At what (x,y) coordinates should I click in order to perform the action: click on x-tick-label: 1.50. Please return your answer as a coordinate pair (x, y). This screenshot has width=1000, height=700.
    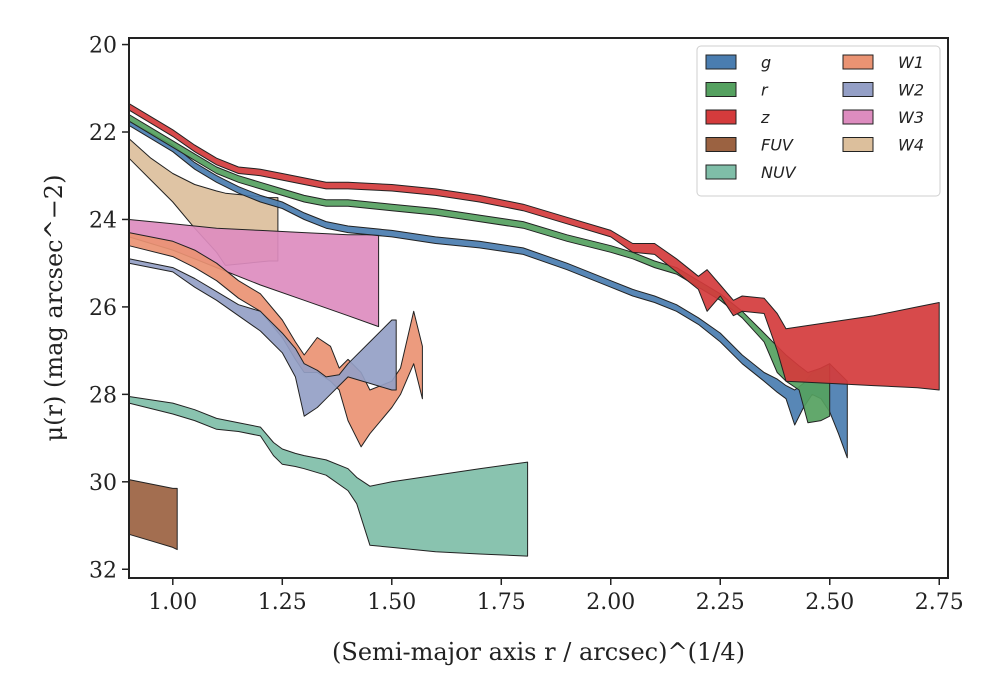
    Looking at the image, I should click on (391, 602).